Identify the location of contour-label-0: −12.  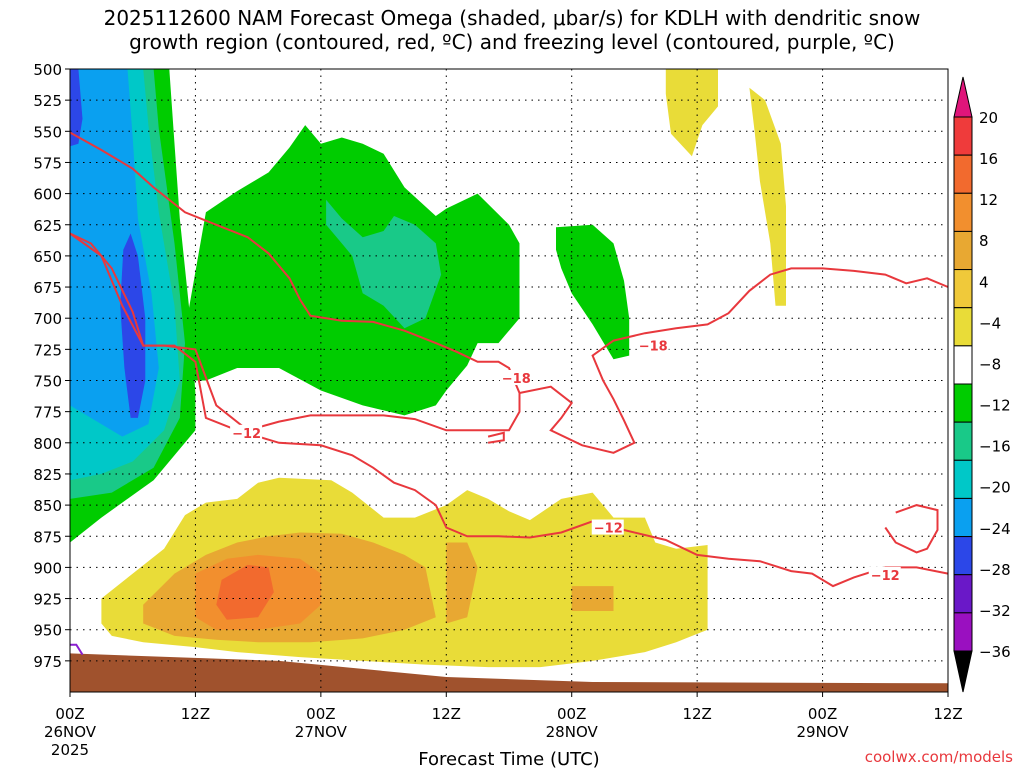
(246, 434).